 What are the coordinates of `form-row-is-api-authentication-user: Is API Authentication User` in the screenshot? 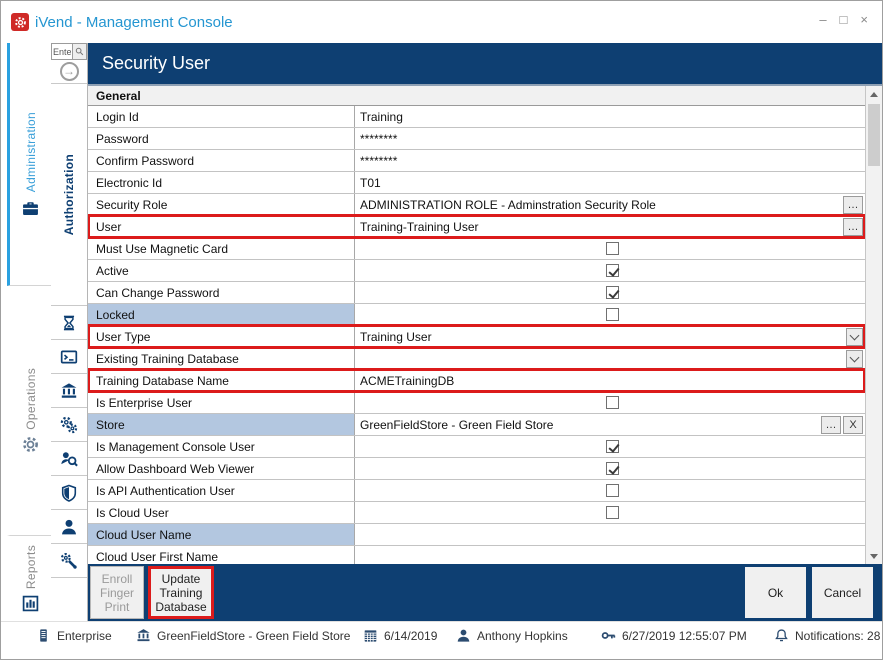 It's located at (476, 491).